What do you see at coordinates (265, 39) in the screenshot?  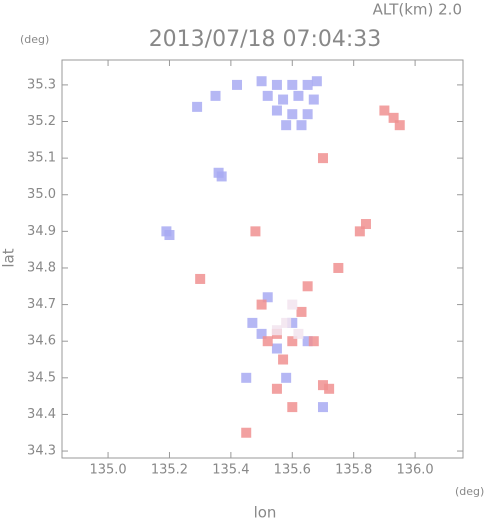 I see `chart-title: 2013/07/18 07:04:33` at bounding box center [265, 39].